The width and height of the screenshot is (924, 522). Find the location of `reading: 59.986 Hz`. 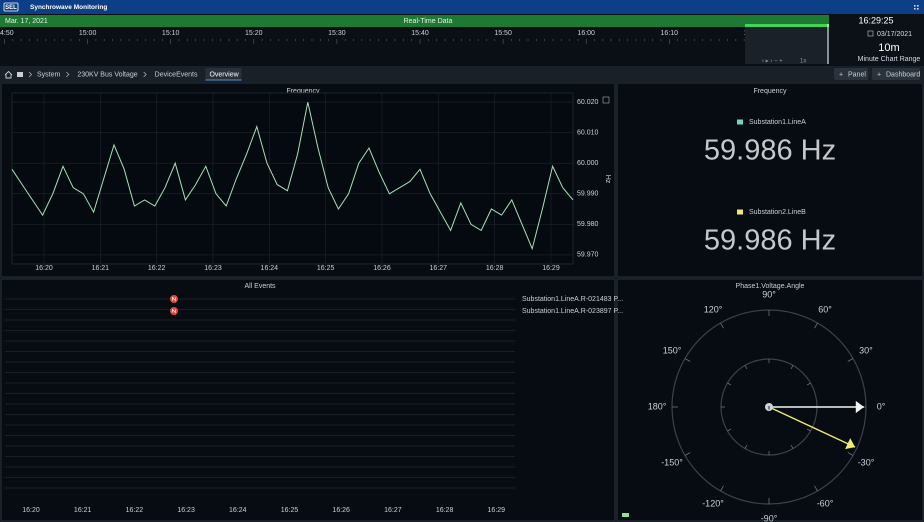

reading: 59.986 Hz is located at coordinates (770, 151).